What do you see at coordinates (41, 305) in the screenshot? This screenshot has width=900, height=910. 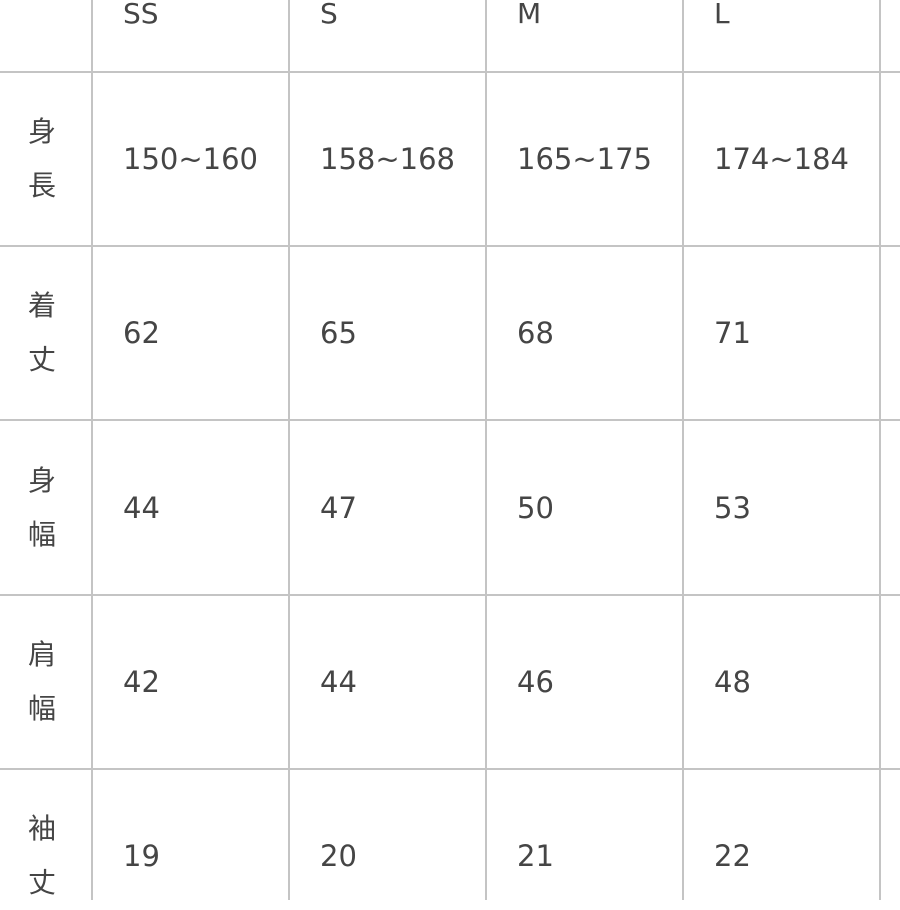 I see `row-label-char: 着` at bounding box center [41, 305].